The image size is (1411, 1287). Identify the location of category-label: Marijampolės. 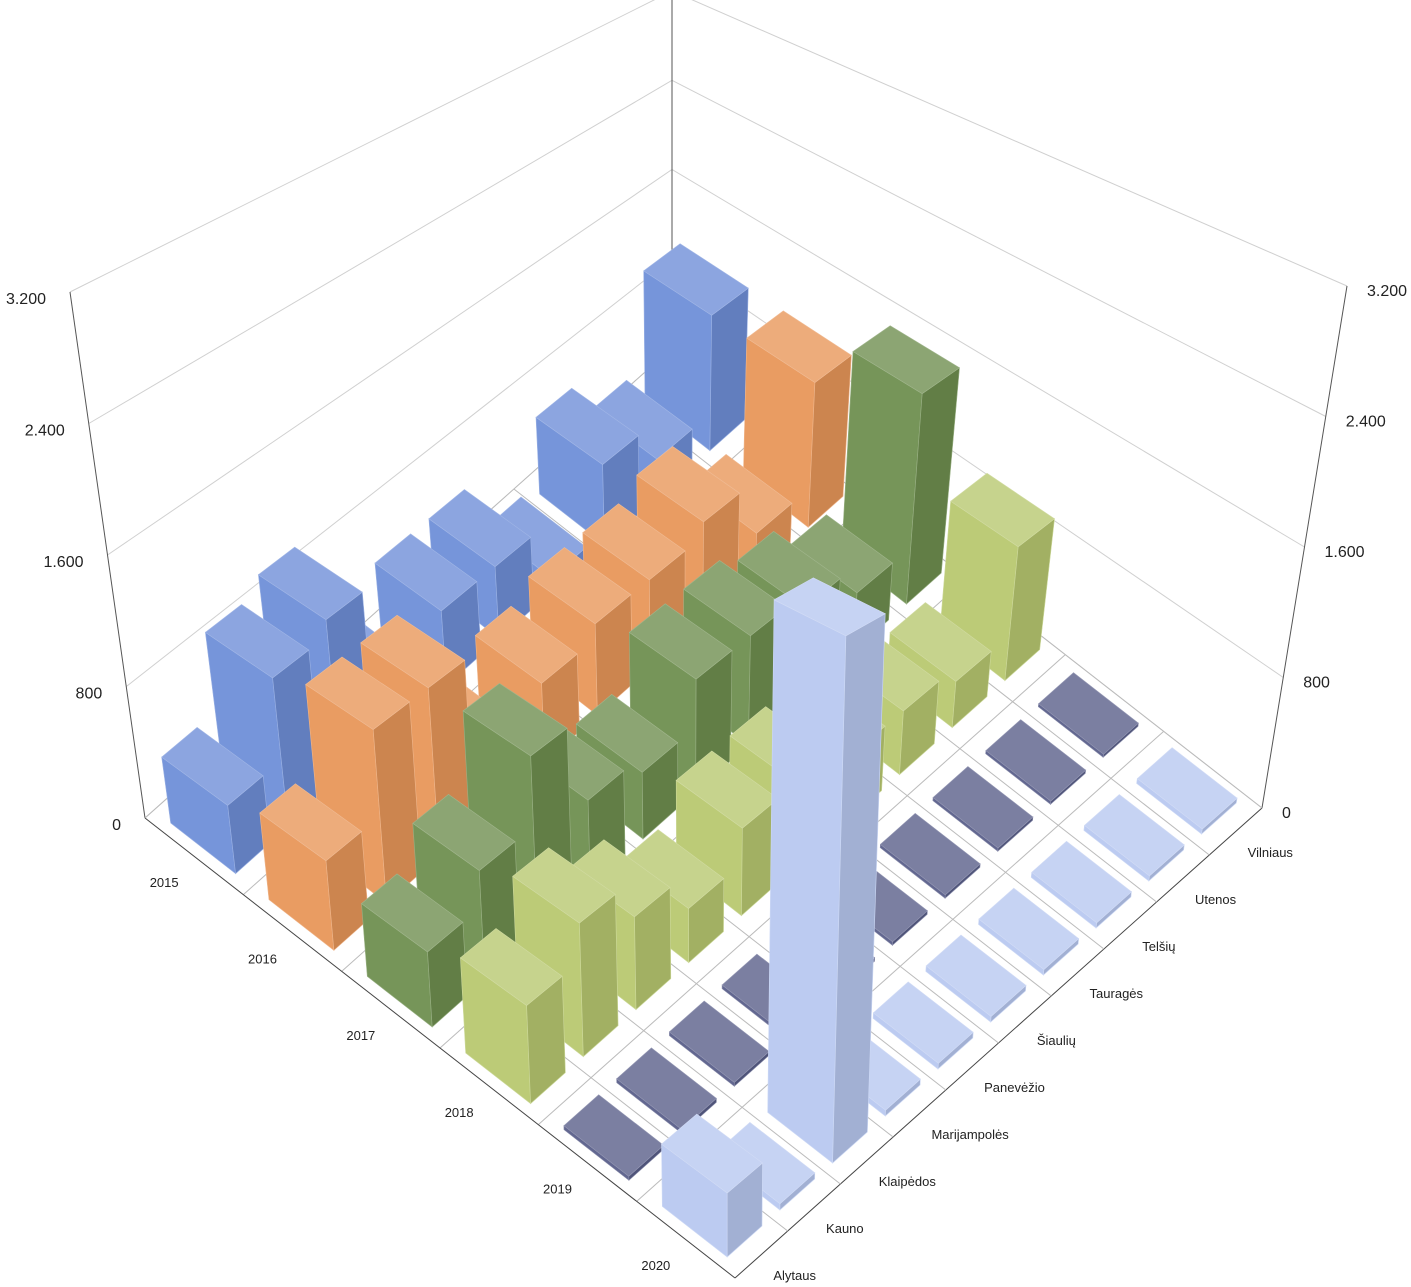
(970, 1134).